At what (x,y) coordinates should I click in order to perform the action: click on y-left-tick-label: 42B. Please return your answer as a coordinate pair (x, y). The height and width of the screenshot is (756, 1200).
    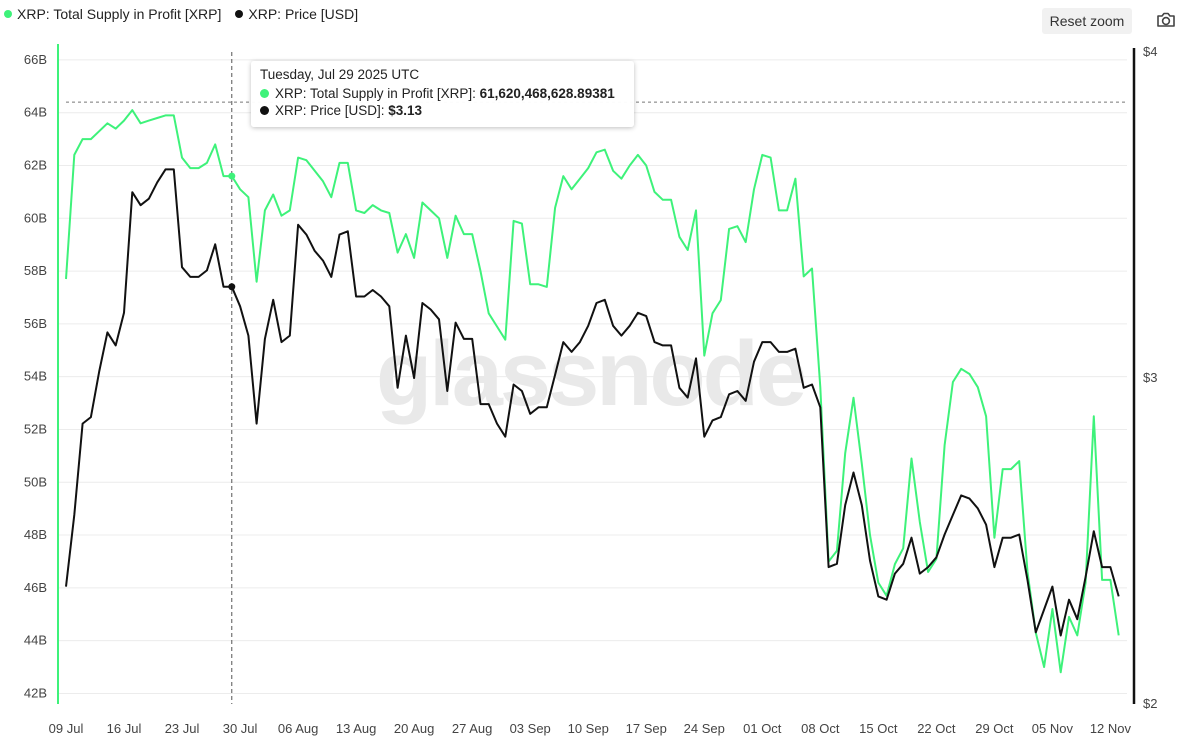
    Looking at the image, I should click on (35, 692).